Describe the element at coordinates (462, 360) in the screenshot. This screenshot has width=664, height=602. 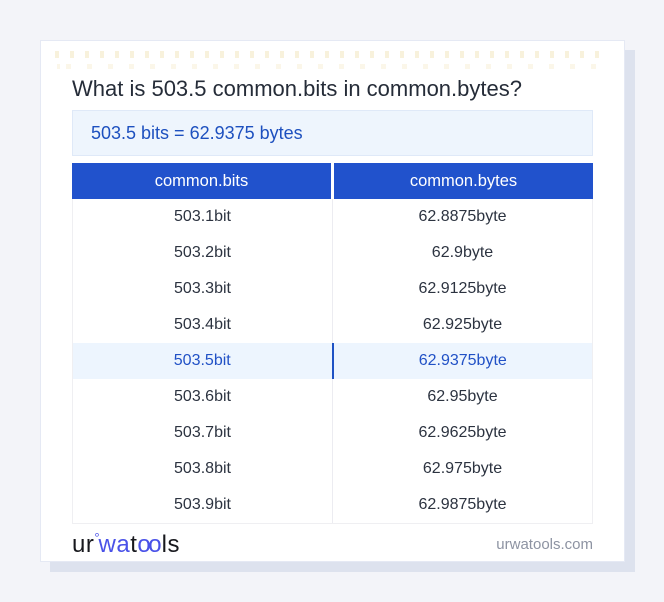
I see `cell-bytes: 62.9375byte` at that location.